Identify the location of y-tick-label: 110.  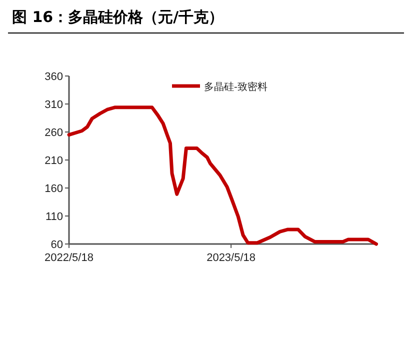
(54, 217).